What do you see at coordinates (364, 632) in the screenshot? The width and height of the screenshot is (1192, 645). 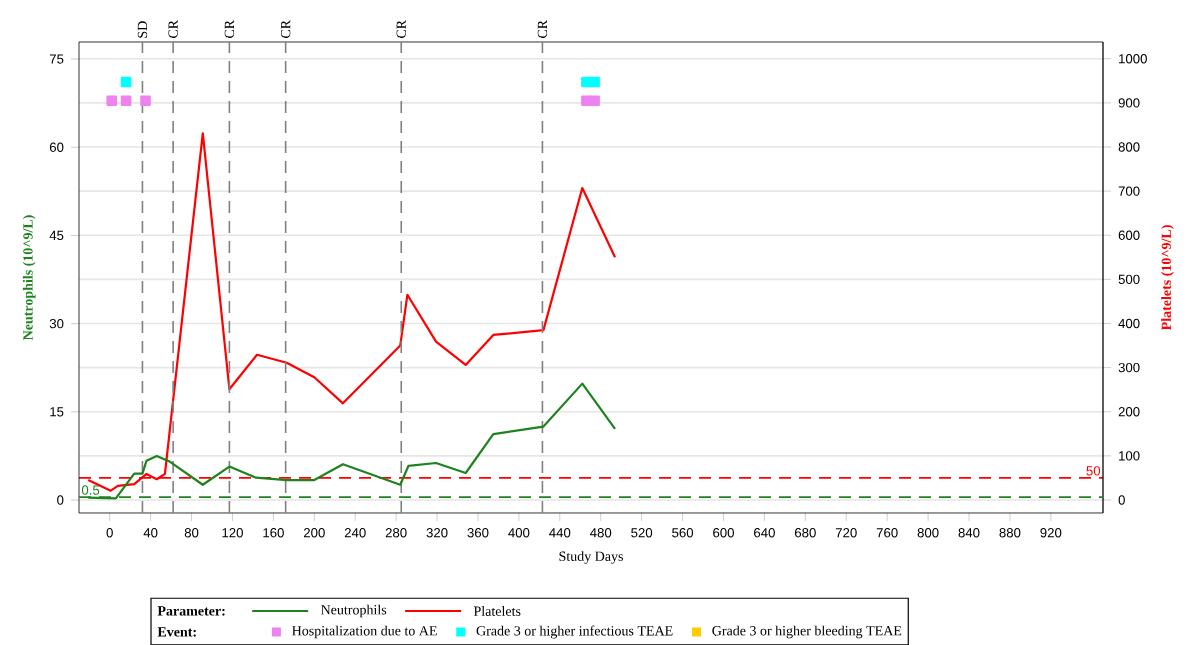 I see `legend-label: Hospitalization due to AE` at bounding box center [364, 632].